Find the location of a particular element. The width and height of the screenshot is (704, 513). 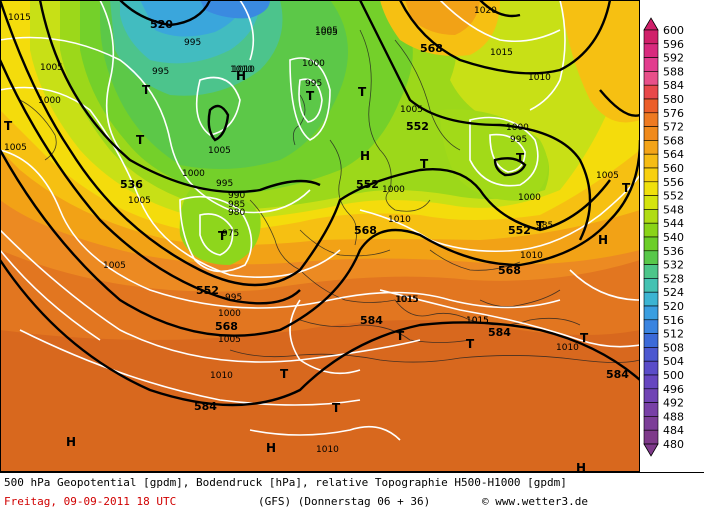

scale-tick-label: 480 is located at coordinates (673, 444).